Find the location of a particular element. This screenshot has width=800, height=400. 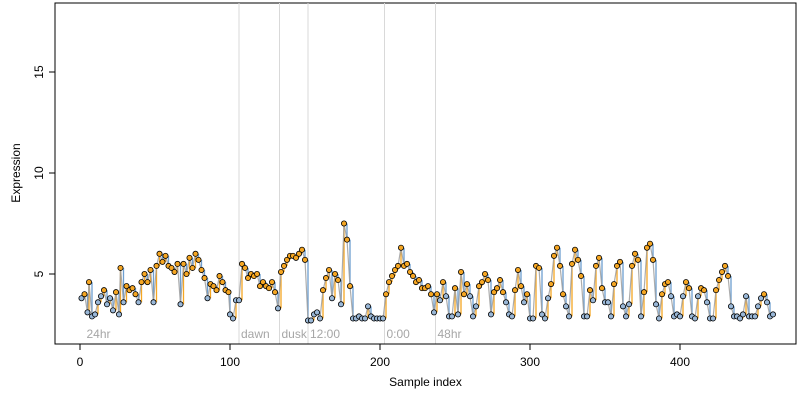

annotation-label: 0:00 is located at coordinates (399, 334).